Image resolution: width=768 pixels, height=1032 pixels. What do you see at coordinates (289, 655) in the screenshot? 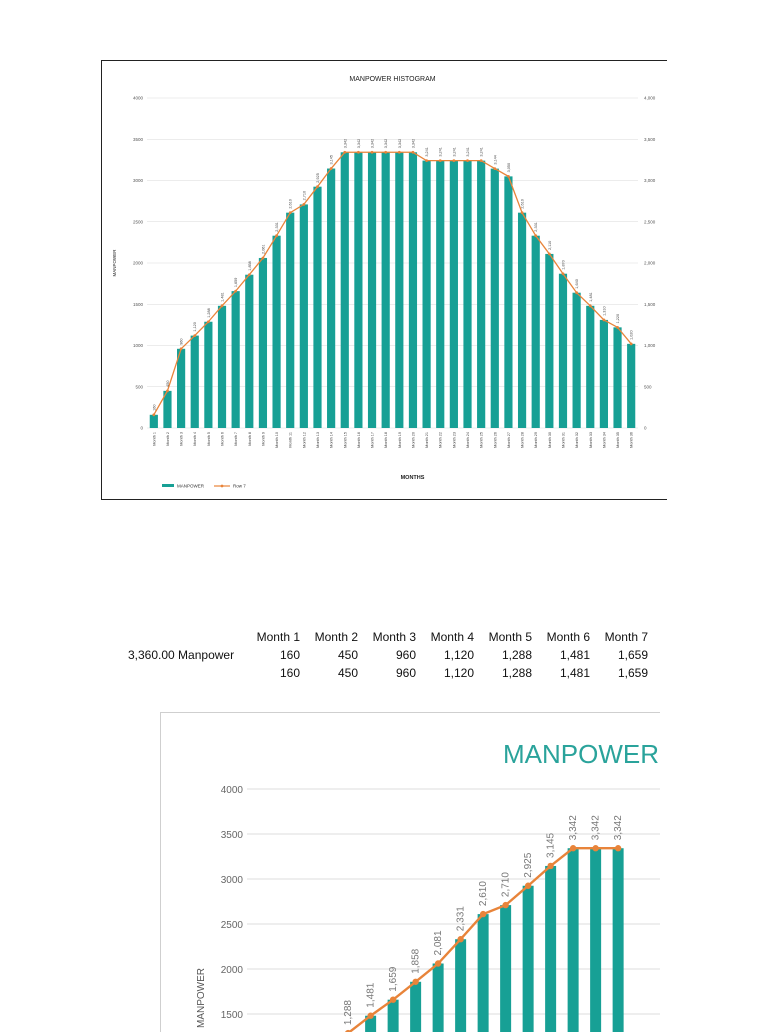
I see `table-cell: 160` at bounding box center [289, 655].